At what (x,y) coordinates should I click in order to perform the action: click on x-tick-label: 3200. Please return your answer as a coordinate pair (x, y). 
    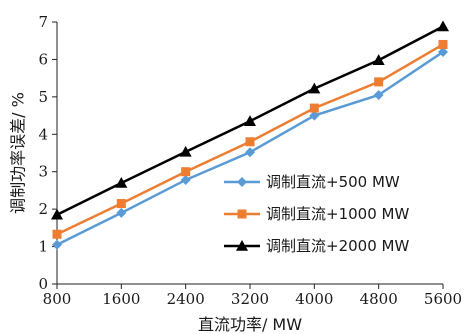
    Looking at the image, I should click on (250, 299).